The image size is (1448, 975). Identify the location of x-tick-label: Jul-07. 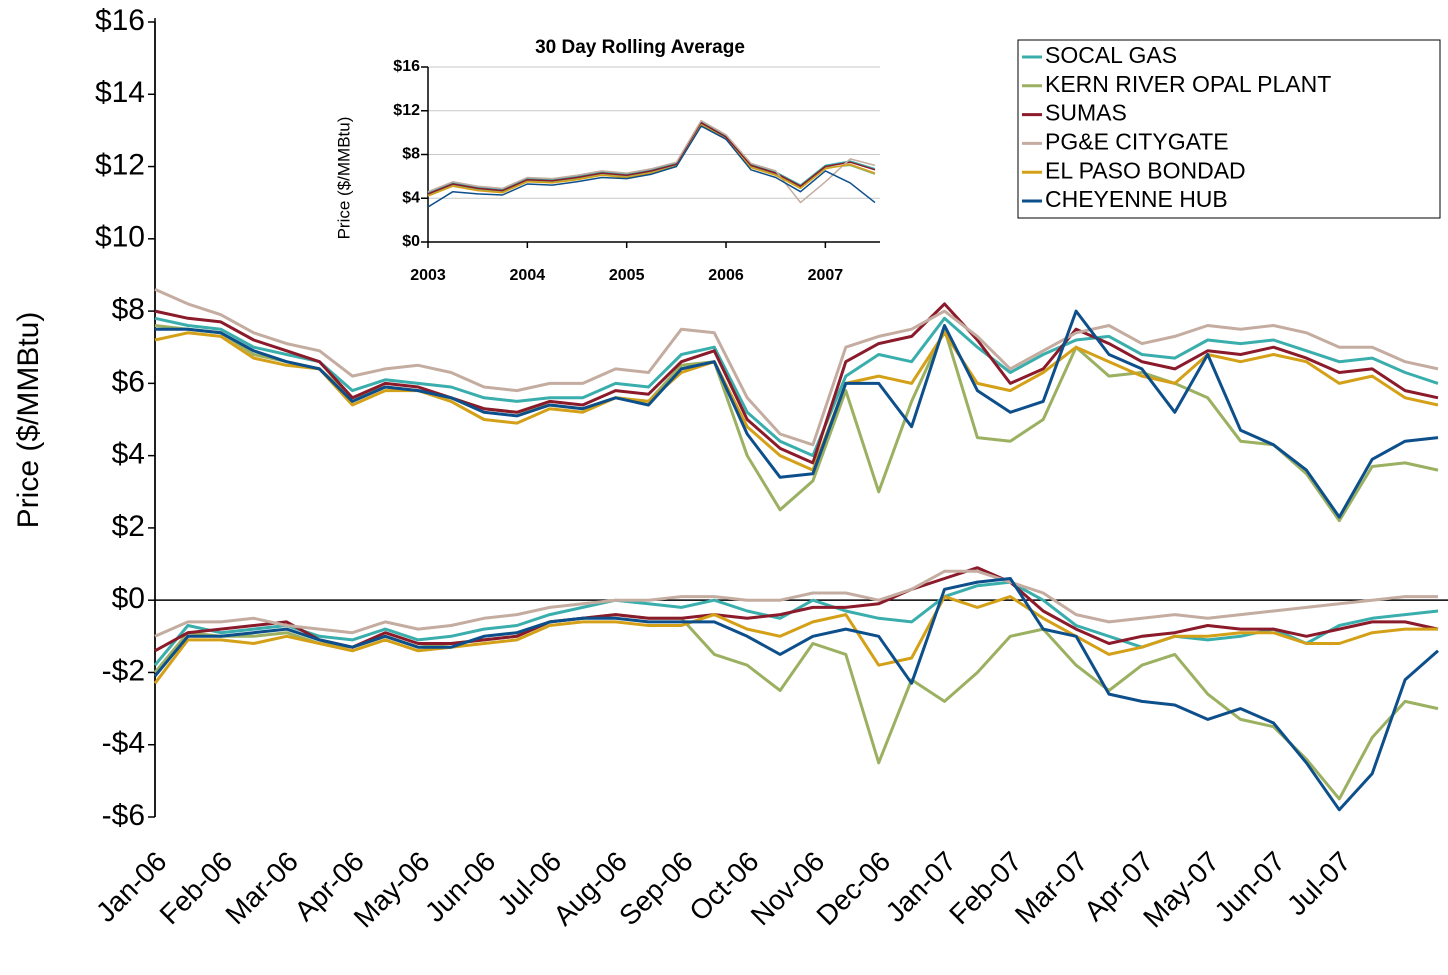
(1319, 884).